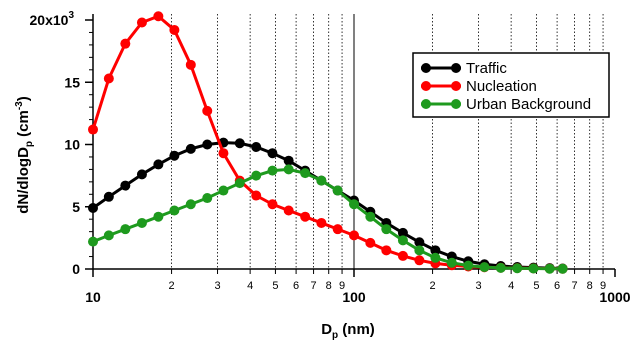 The image size is (636, 340). Describe the element at coordinates (72, 82) in the screenshot. I see `y-tick-label: 15` at that location.